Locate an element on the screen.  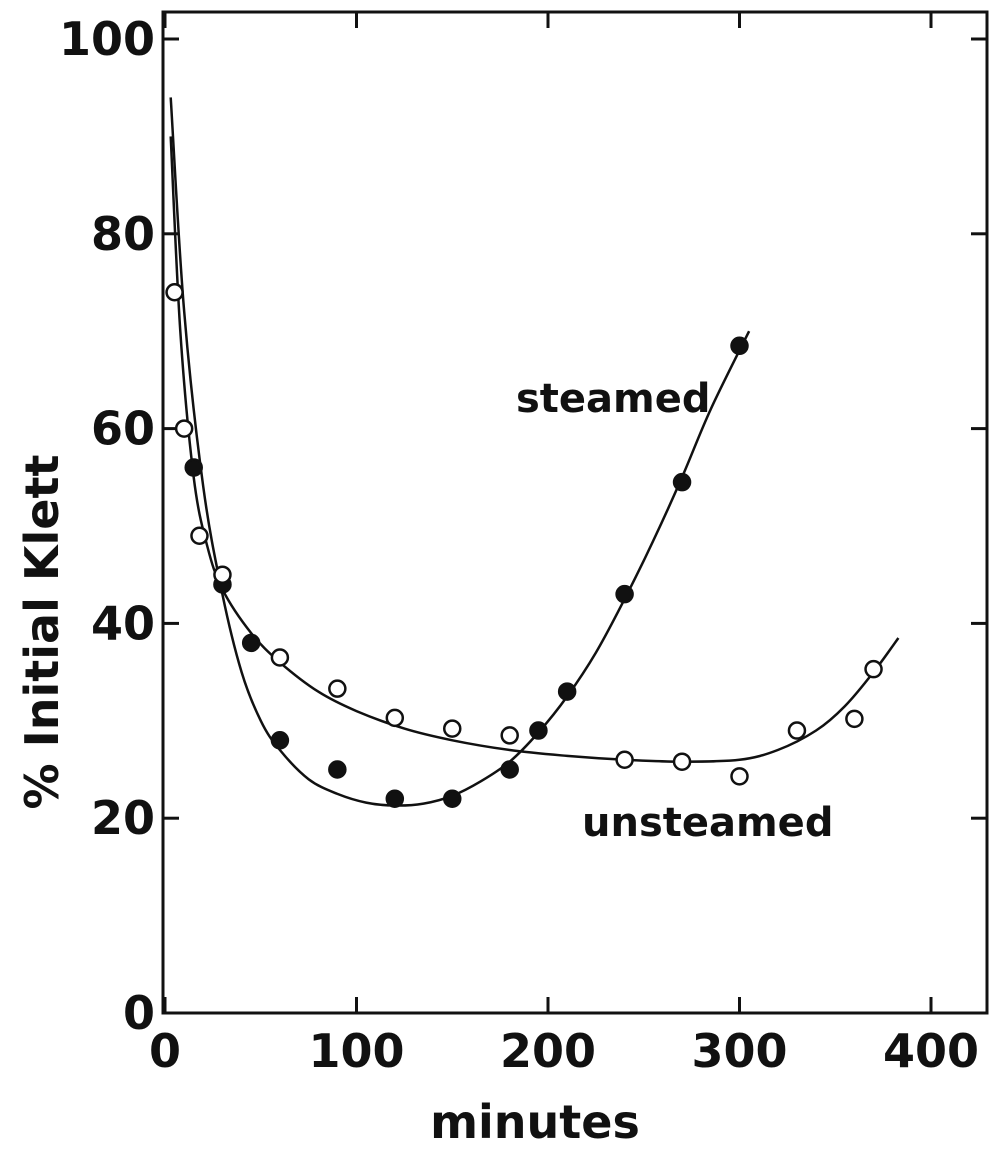
series-label-unsteamed: unsteamed is located at coordinates (707, 823).